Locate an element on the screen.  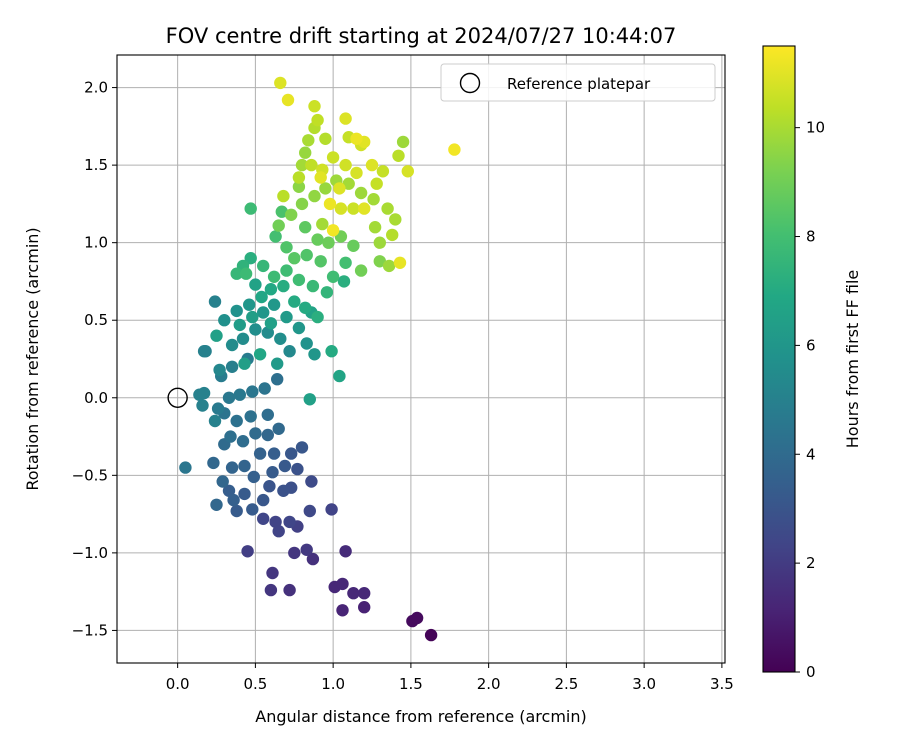
x-axis-label: Angular distance from reference (arcmin) is located at coordinates (420, 716).